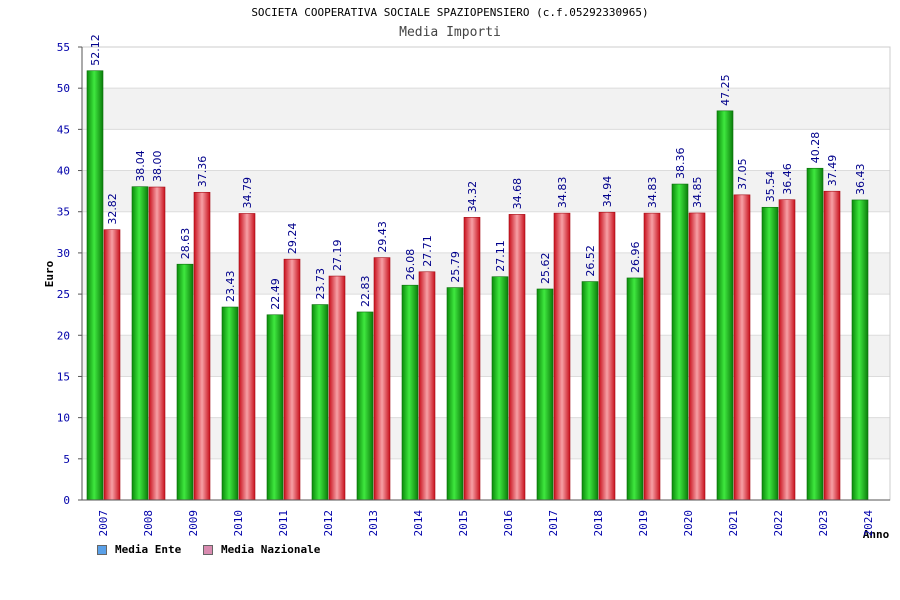  Describe the element at coordinates (868, 523) in the screenshot. I see `x-tick-label-2024: 2024` at that location.